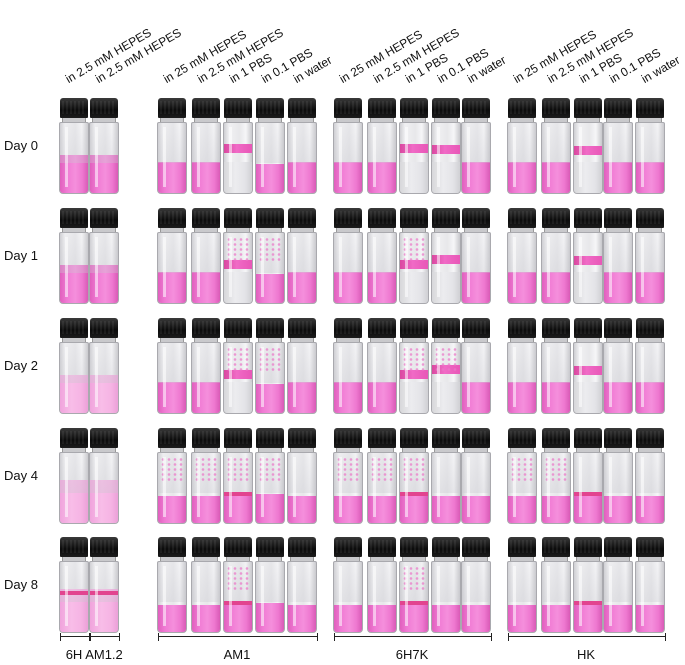 The height and width of the screenshot is (665, 685). What do you see at coordinates (237, 654) in the screenshot?
I see `group-label: AM1` at bounding box center [237, 654].